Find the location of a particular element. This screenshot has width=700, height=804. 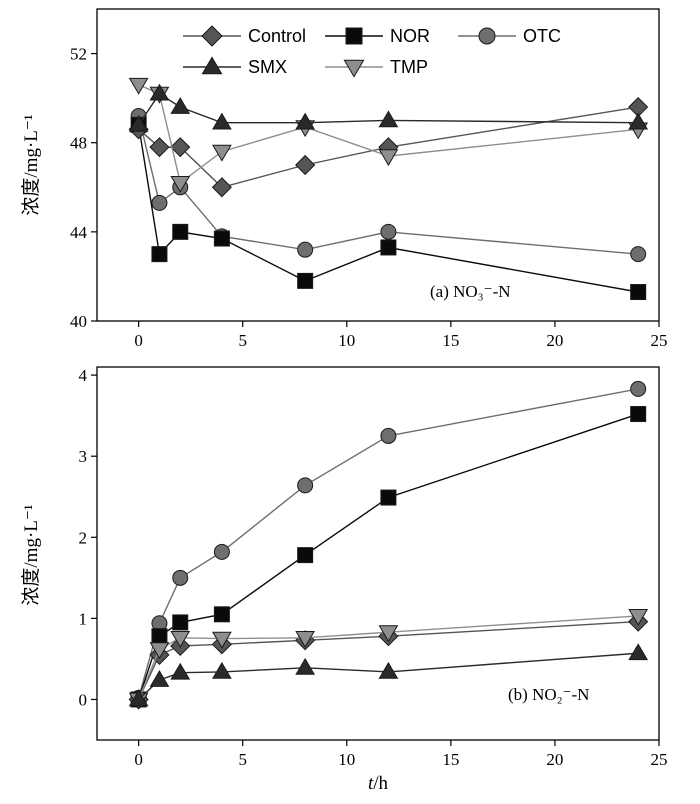

panel-b-xtick-label: 25 is located at coordinates (659, 759).